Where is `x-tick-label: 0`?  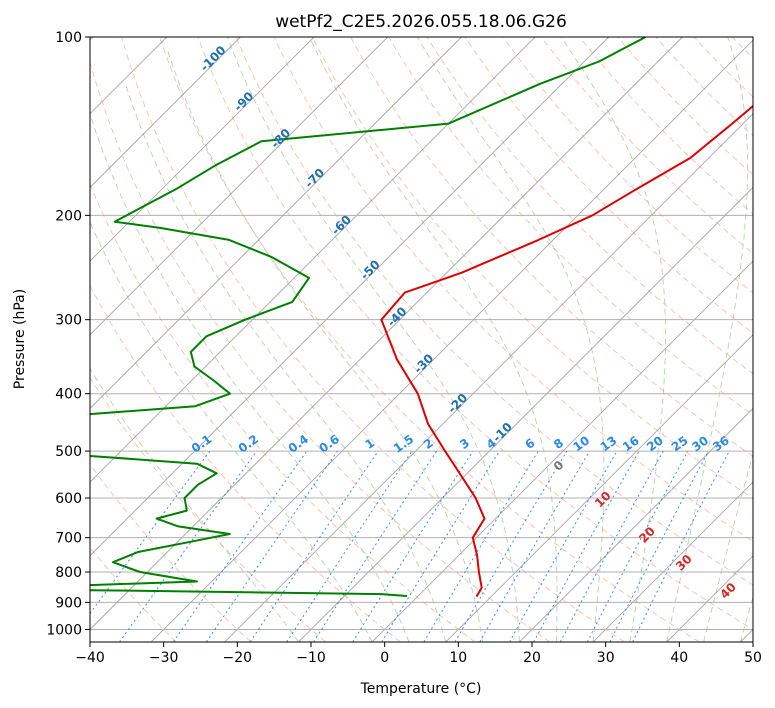
x-tick-label: 0 is located at coordinates (384, 658).